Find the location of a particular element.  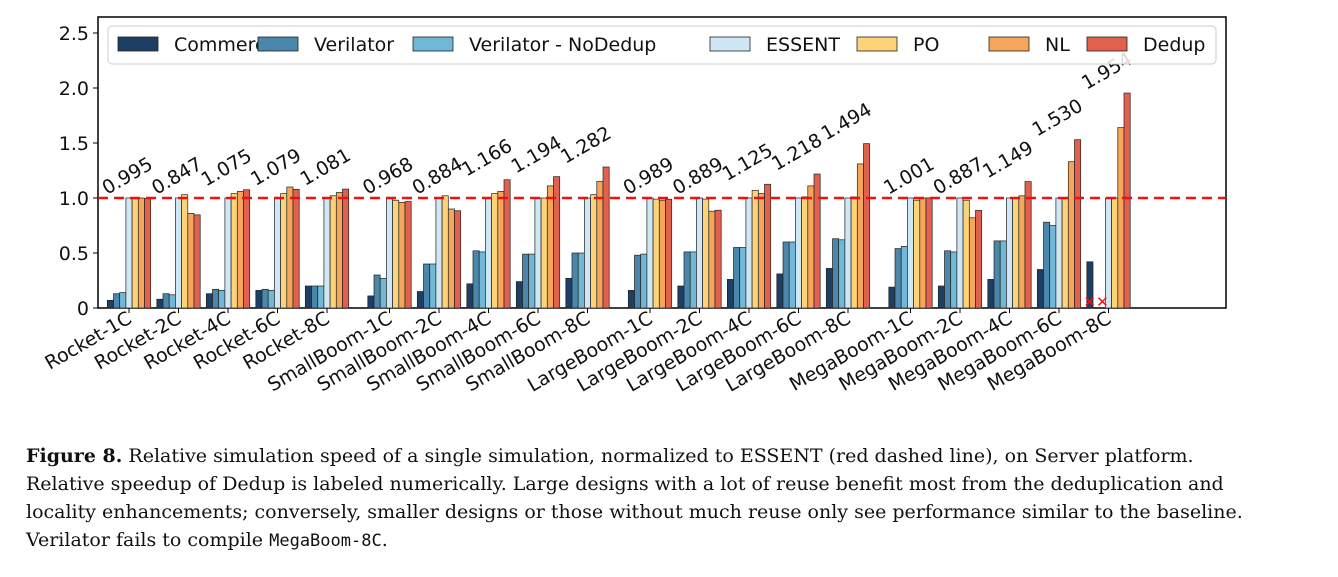

bar-po-megaboom-2c is located at coordinates (966, 254).